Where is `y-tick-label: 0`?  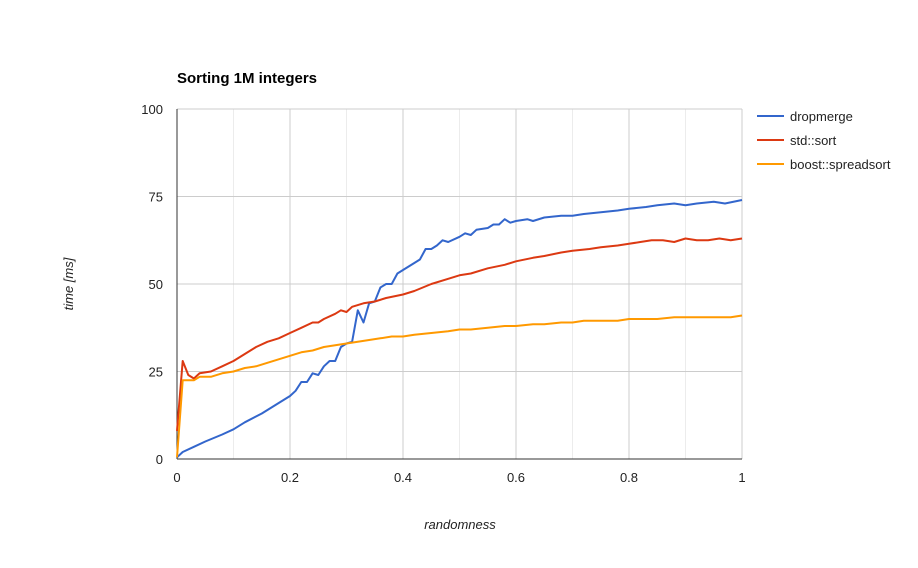 y-tick-label: 0 is located at coordinates (159, 459).